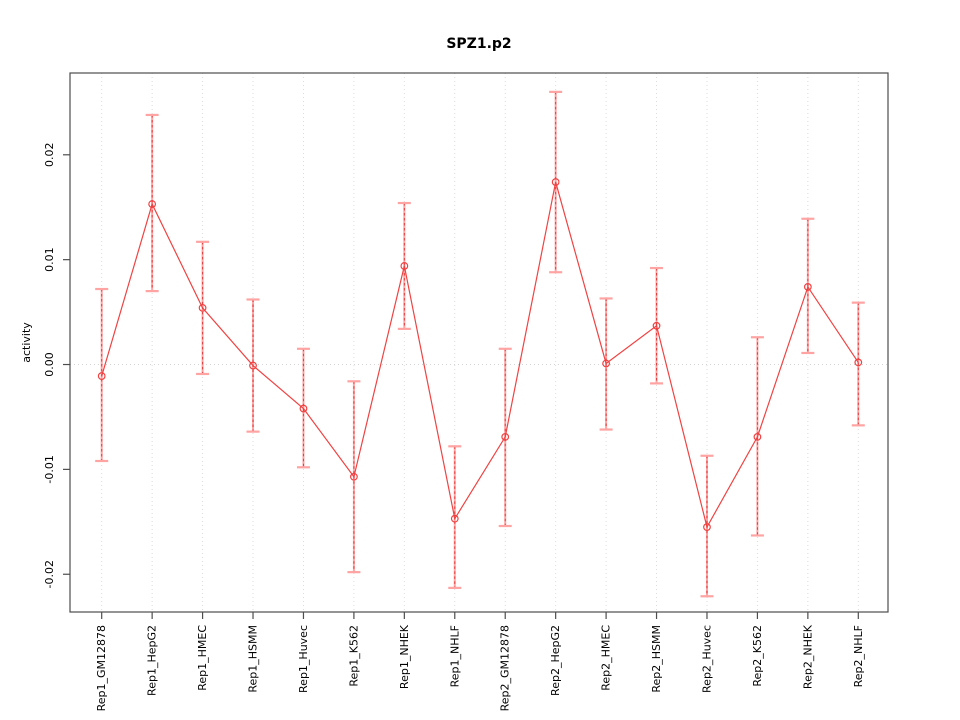 Image resolution: width=960 pixels, height=720 pixels. Describe the element at coordinates (454, 656) in the screenshot. I see `x-tick-label: Rep1_NHLF` at that location.